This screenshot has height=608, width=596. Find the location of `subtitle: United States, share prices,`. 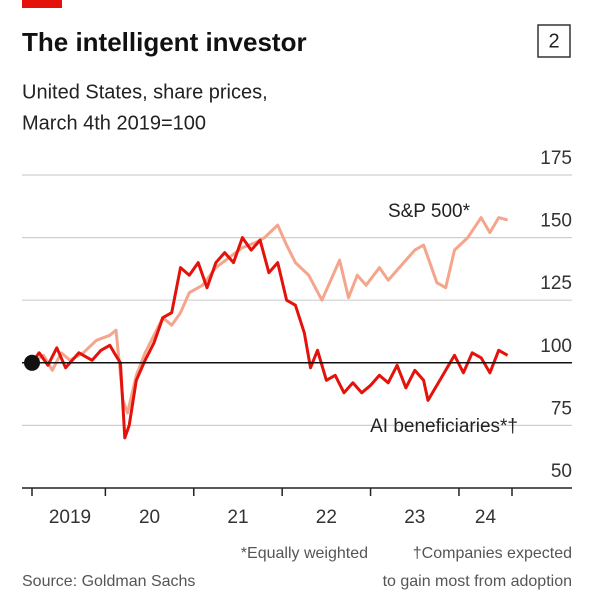

subtitle: United States, share prices, is located at coordinates (145, 92).